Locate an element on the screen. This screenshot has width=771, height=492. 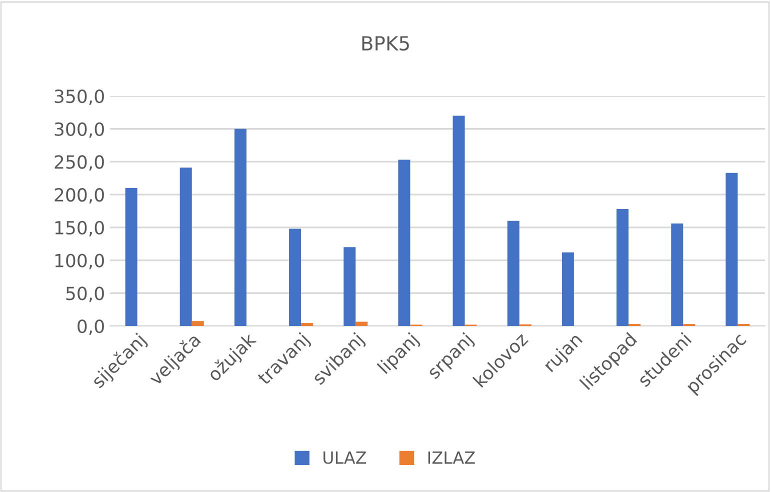
y-tick-label: 250,0 is located at coordinates (79, 163).